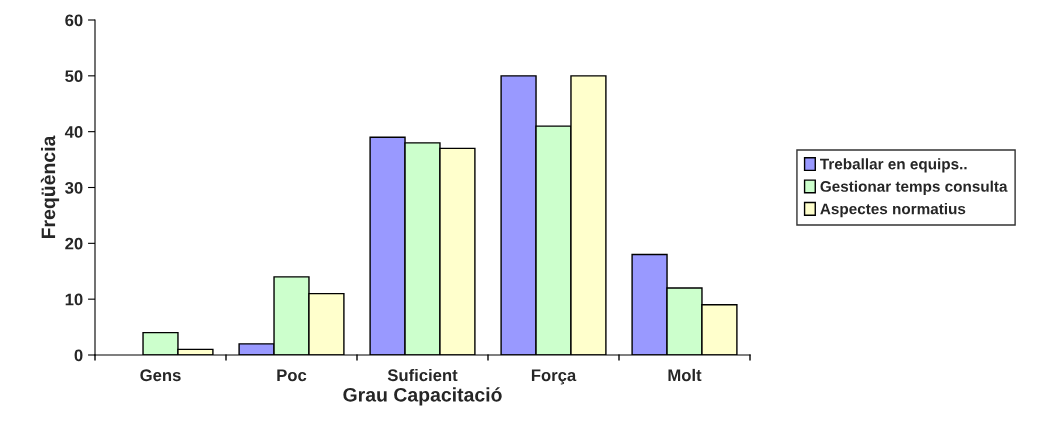 The width and height of the screenshot is (1055, 440). I want to click on legend-label: Gestionar temps consulta, so click(914, 187).